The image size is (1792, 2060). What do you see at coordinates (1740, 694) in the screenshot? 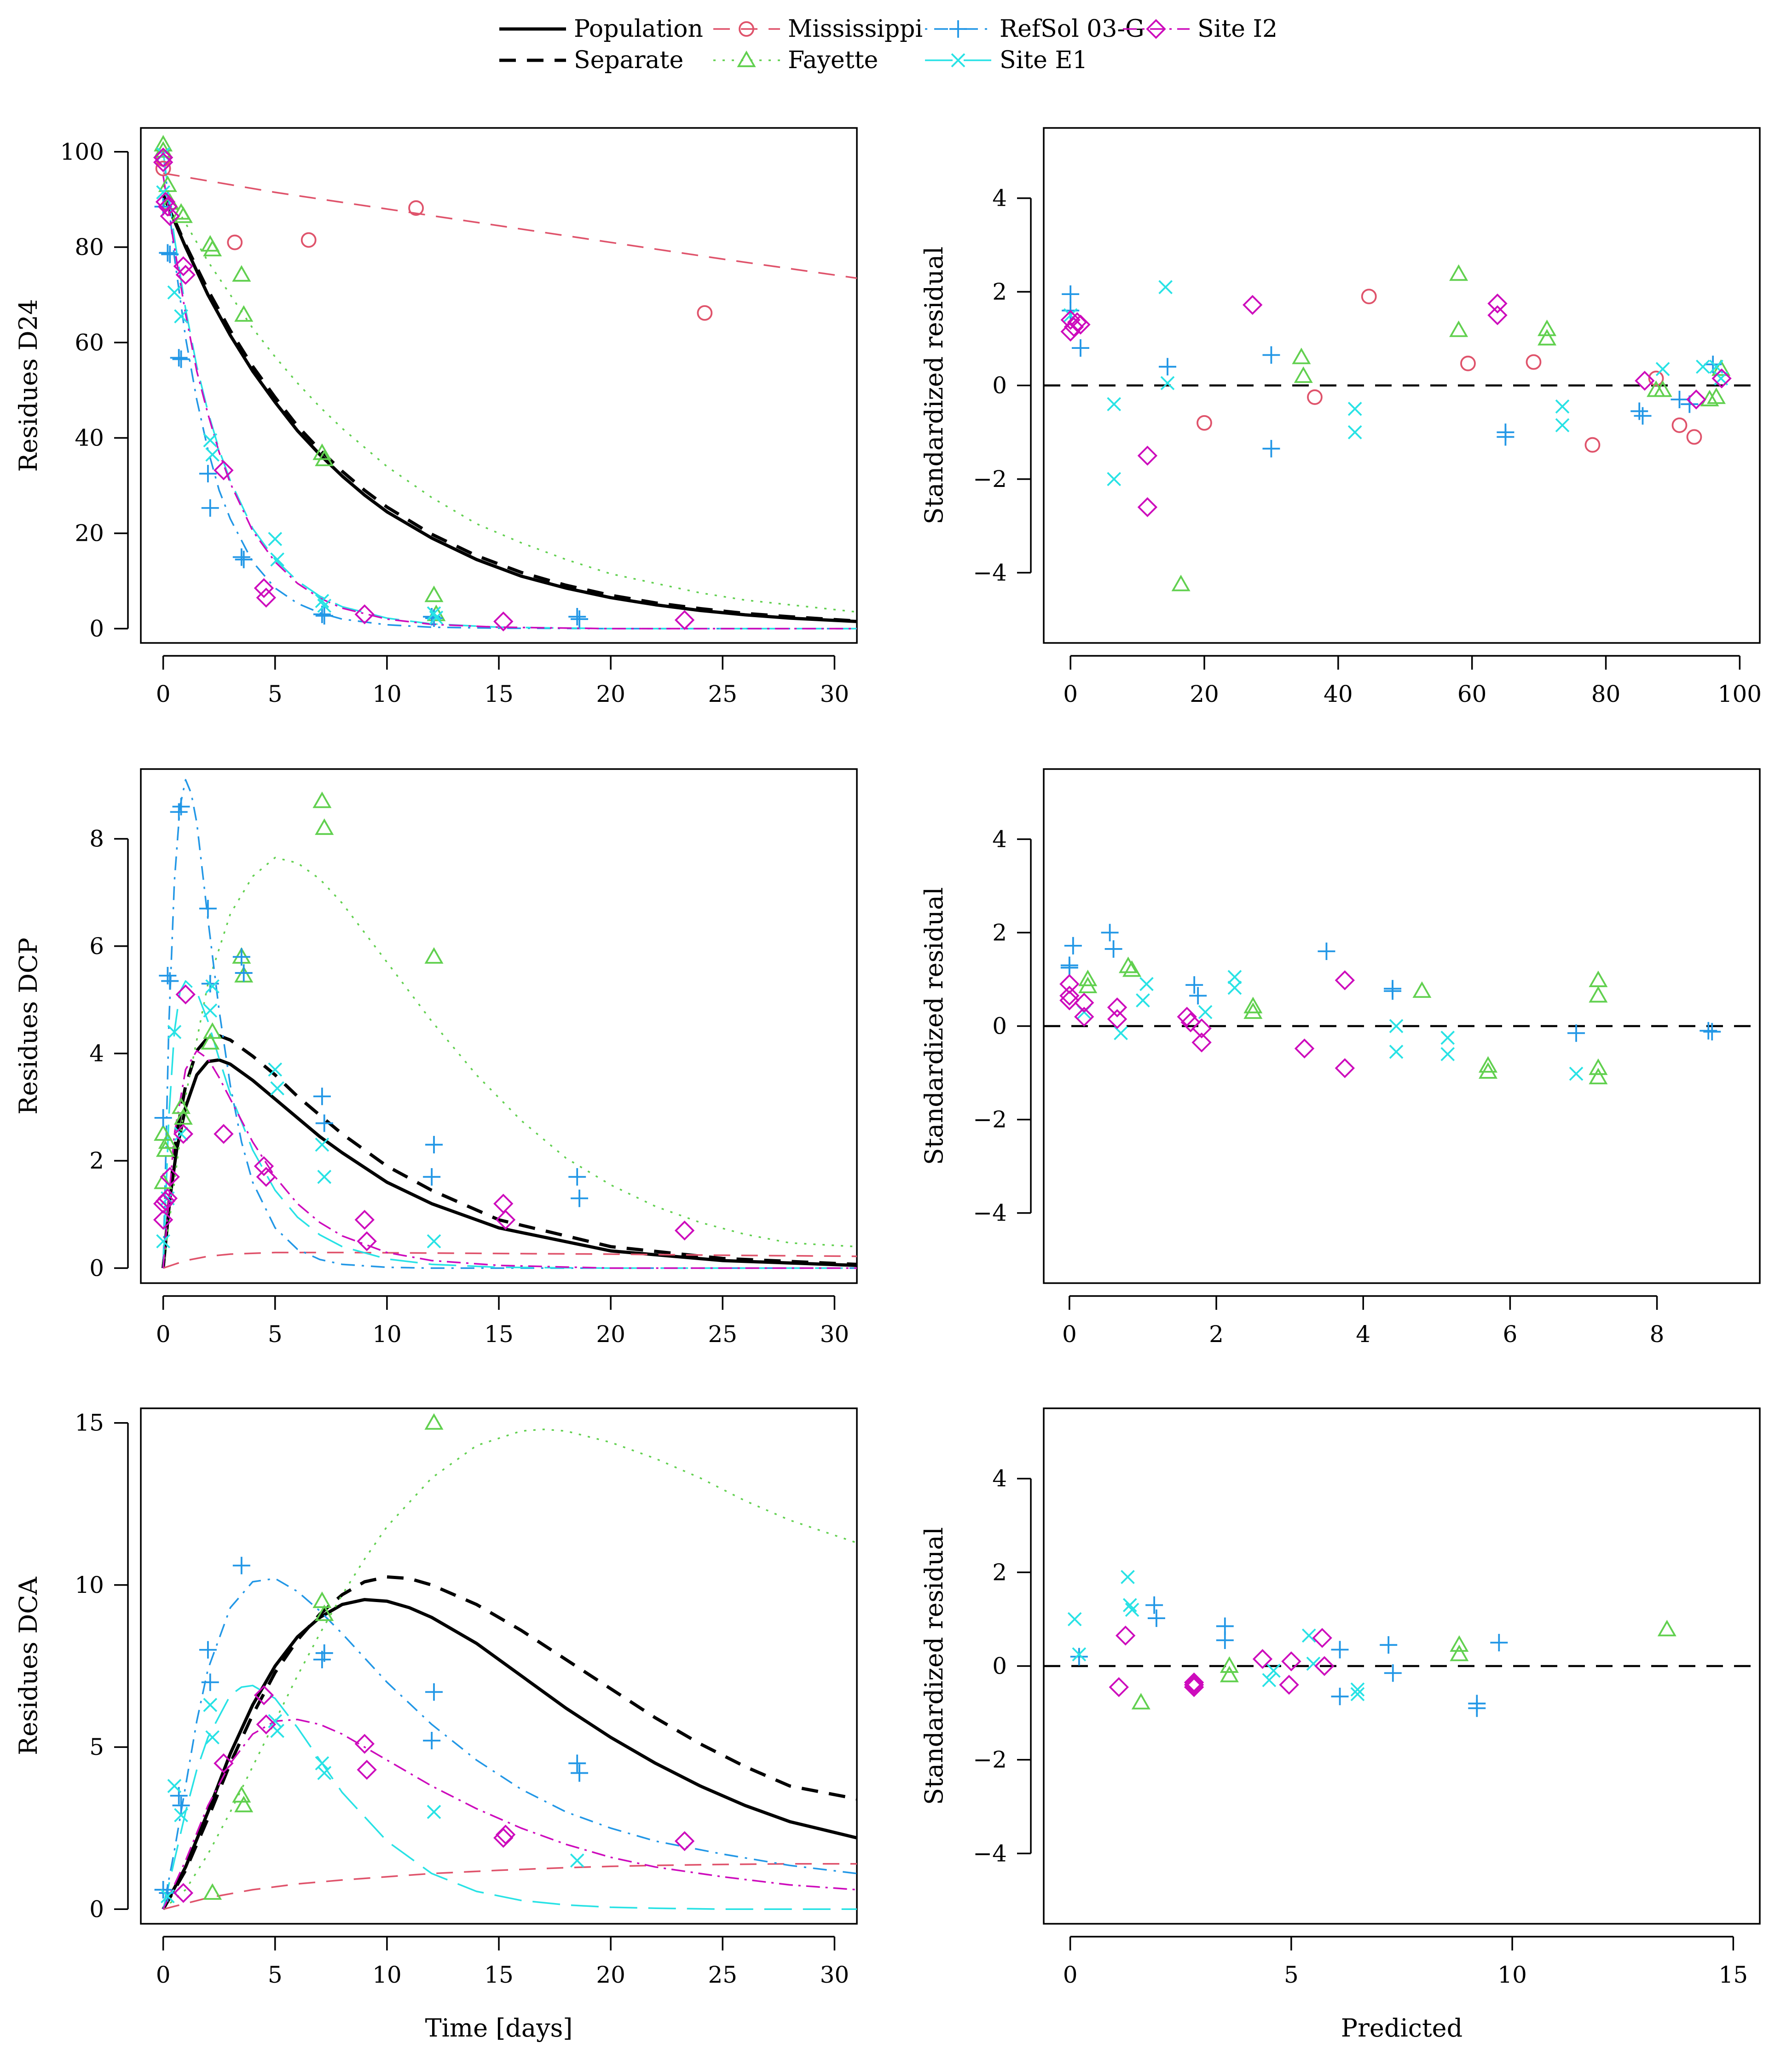
I see `x-tick-label: 100` at bounding box center [1740, 694].